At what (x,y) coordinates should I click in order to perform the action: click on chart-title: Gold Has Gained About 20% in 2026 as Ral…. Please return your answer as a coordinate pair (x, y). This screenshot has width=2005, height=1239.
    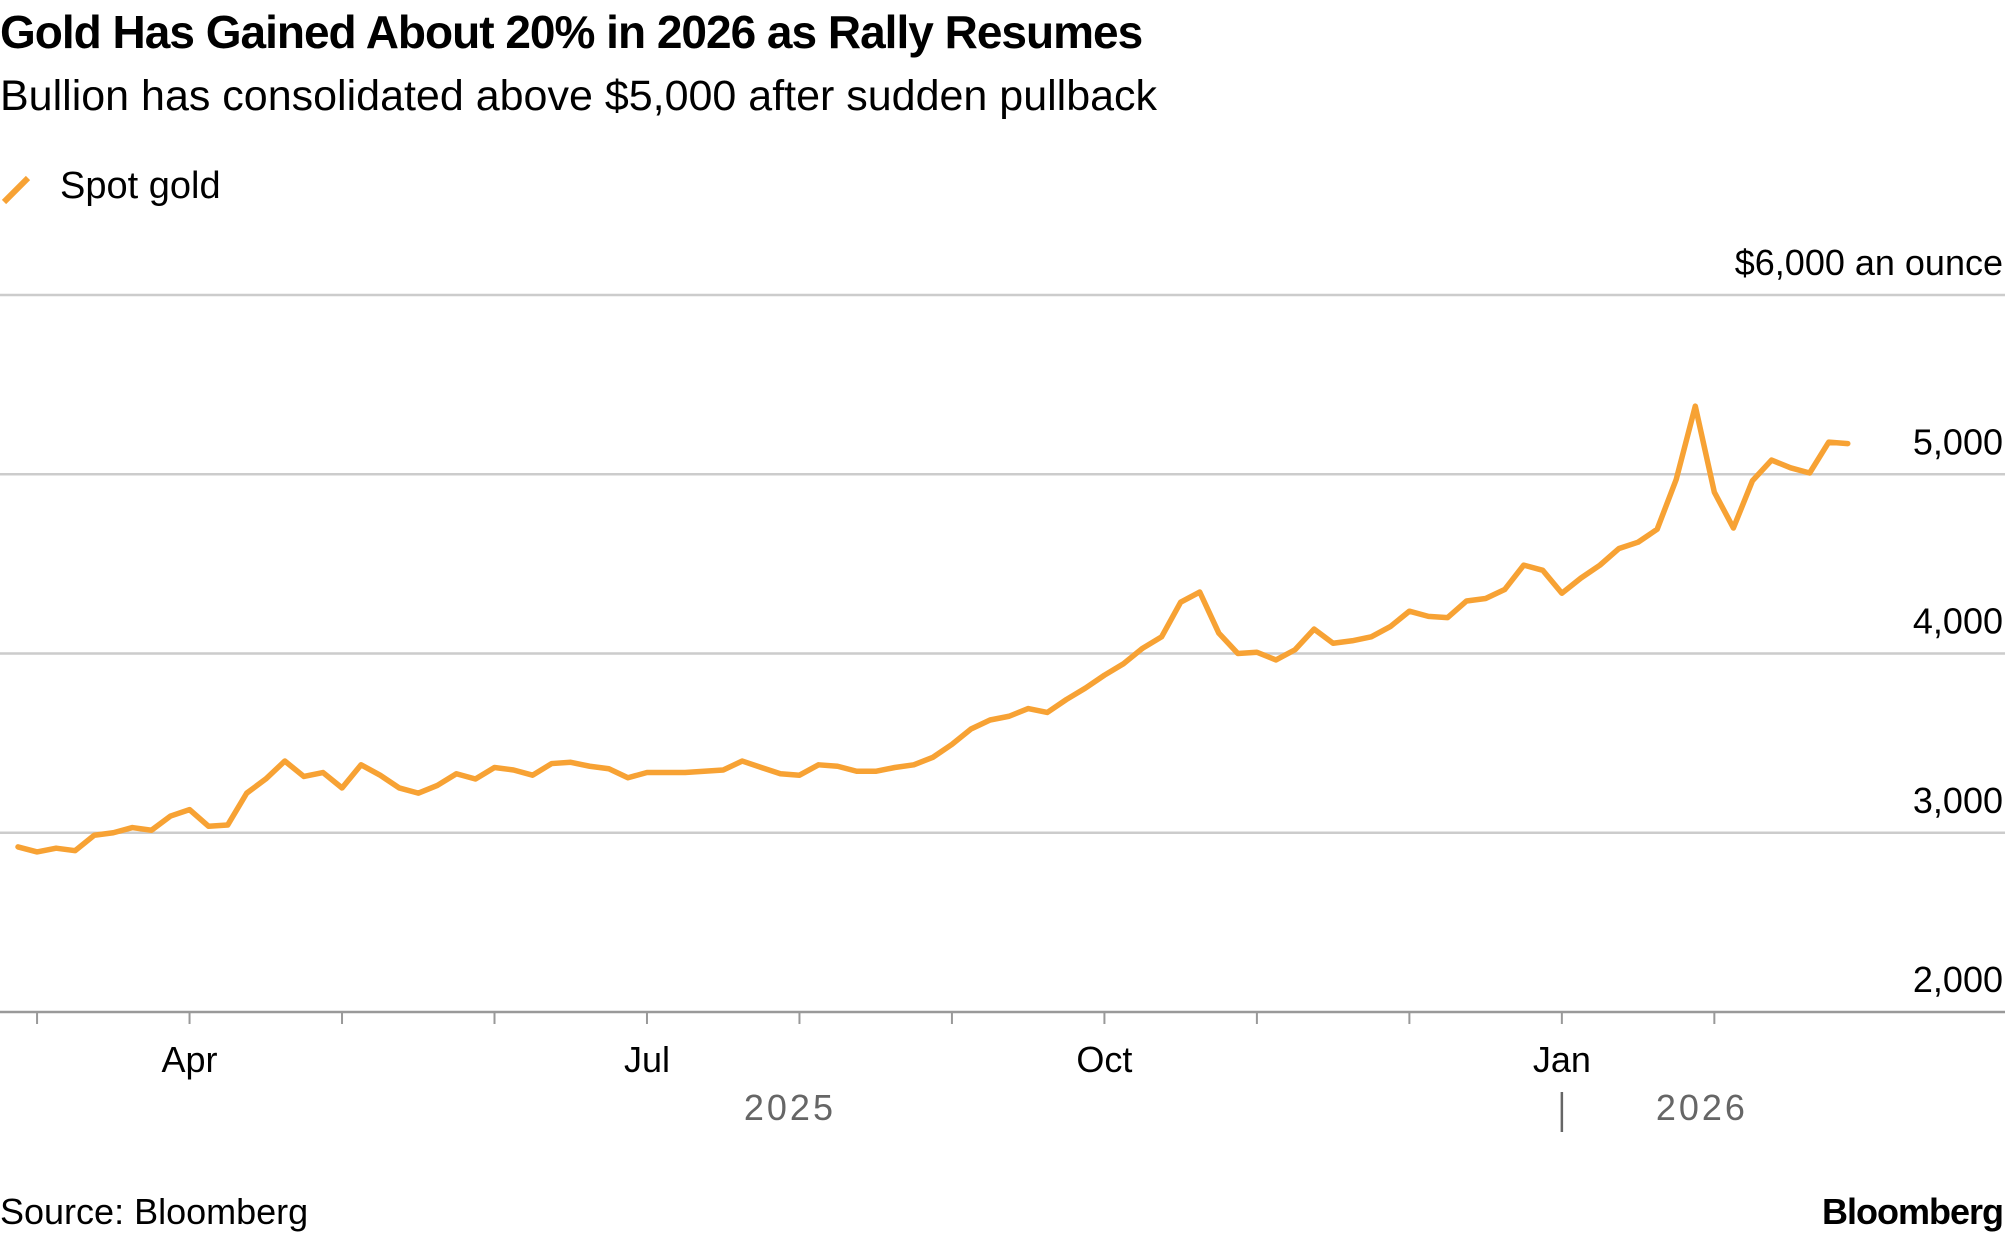
    Looking at the image, I should click on (571, 32).